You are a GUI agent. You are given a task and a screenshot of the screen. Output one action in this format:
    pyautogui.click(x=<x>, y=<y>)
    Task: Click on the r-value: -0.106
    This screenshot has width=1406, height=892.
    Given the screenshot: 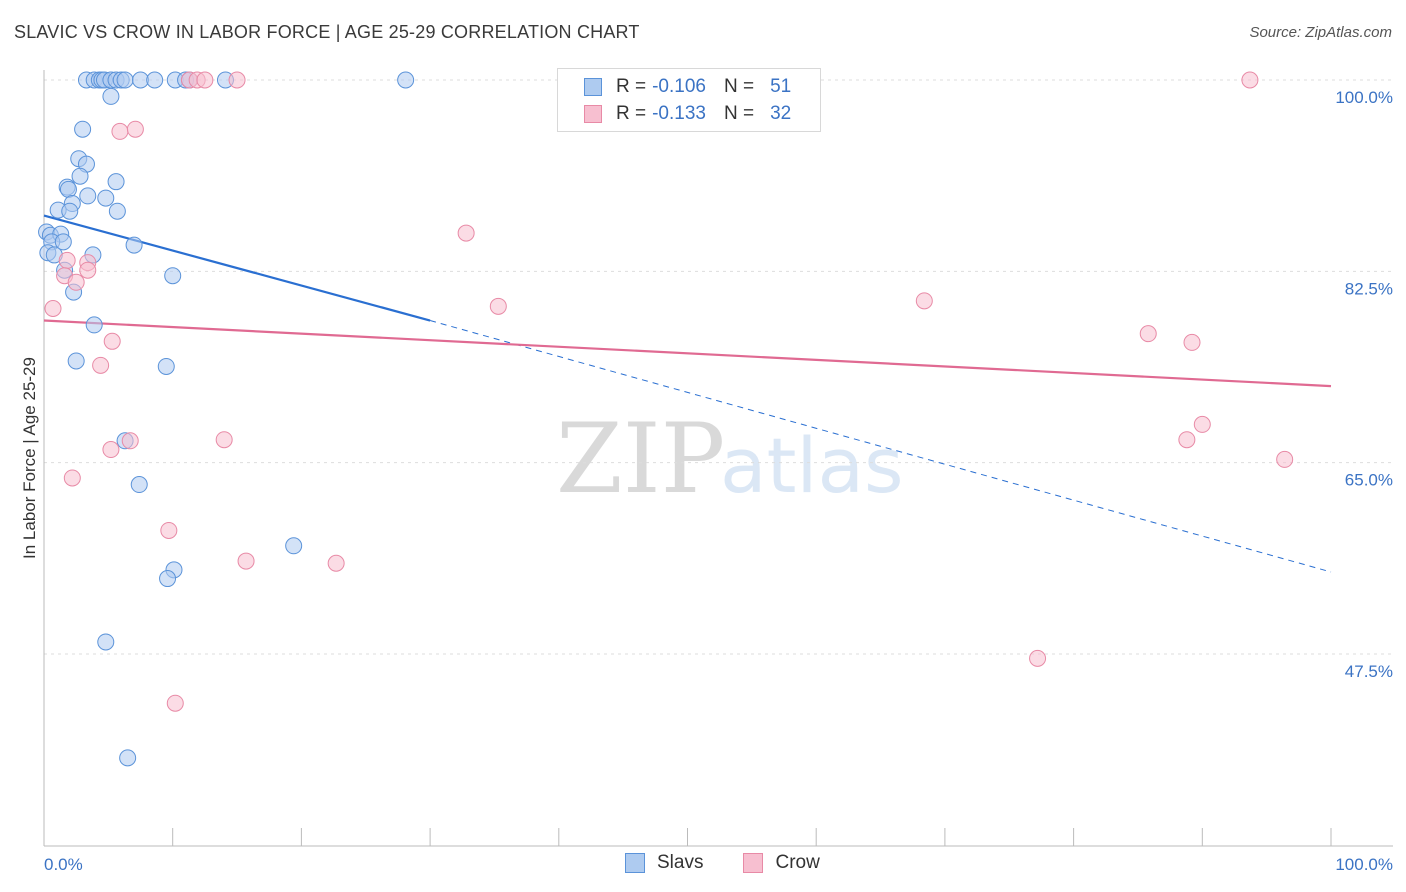 What is the action you would take?
    pyautogui.click(x=679, y=86)
    